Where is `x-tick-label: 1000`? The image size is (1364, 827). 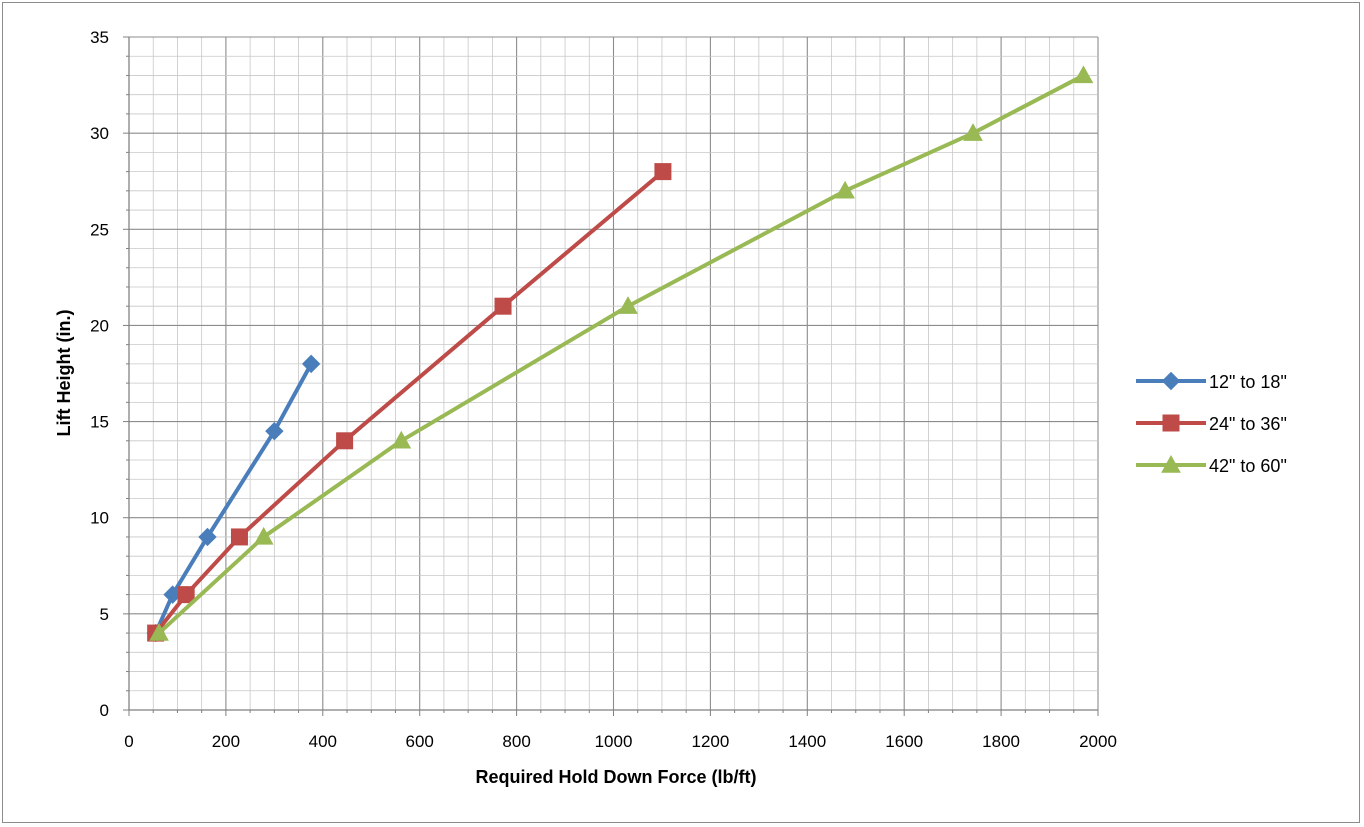 x-tick-label: 1000 is located at coordinates (614, 741).